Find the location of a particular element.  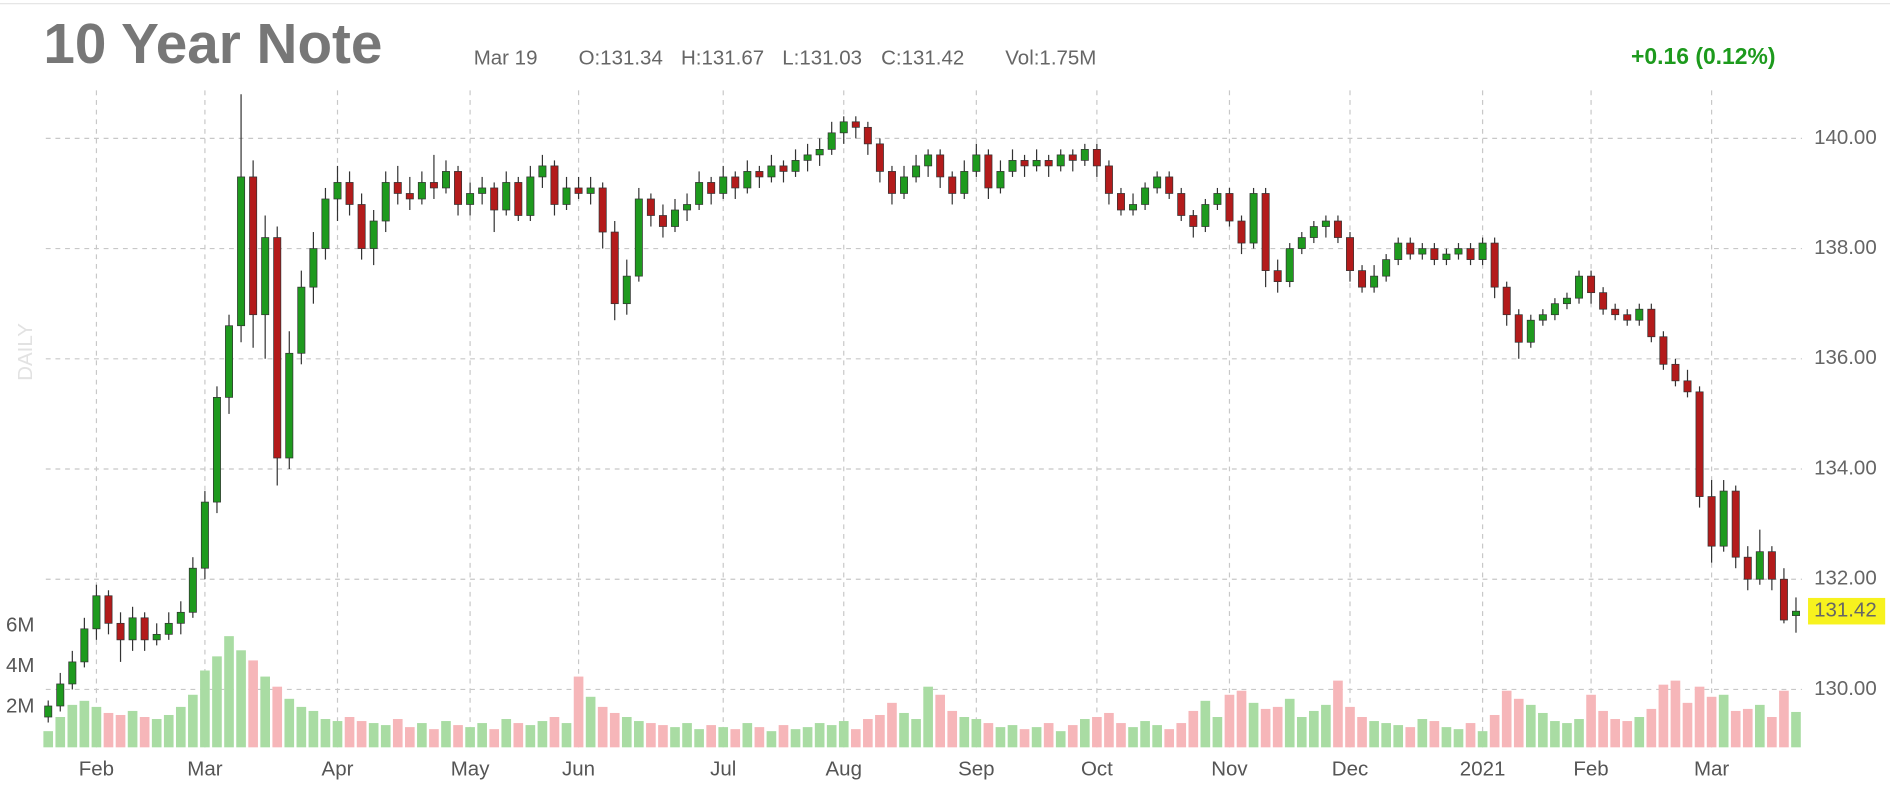

x-tick-label: Sep is located at coordinates (976, 769).